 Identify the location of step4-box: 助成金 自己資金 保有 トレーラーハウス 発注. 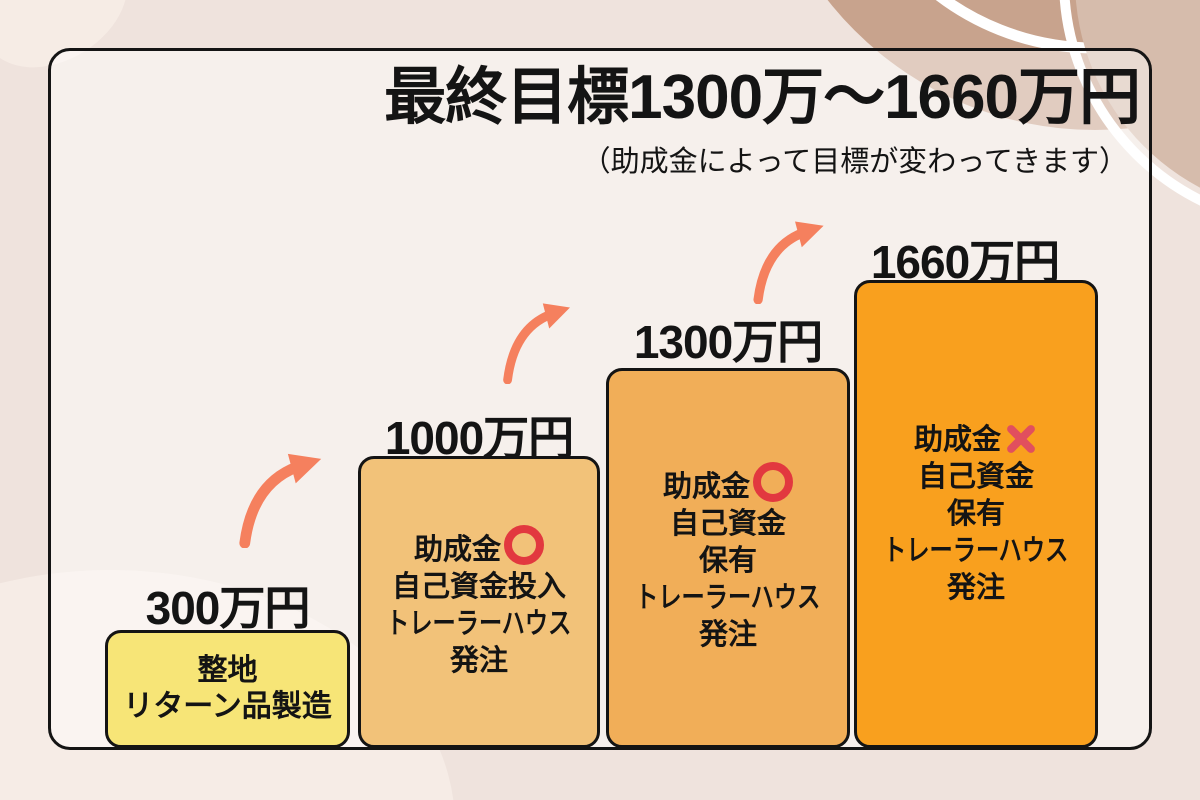
(976, 514).